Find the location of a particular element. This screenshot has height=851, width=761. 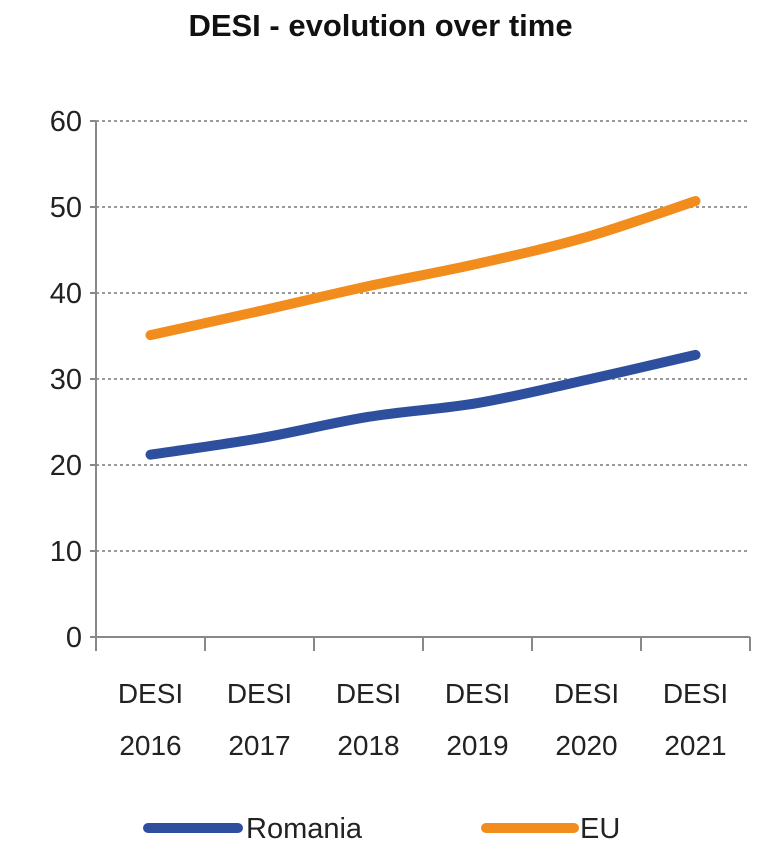

x-tick-label-5: DESI 2021 is located at coordinates (695, 719).